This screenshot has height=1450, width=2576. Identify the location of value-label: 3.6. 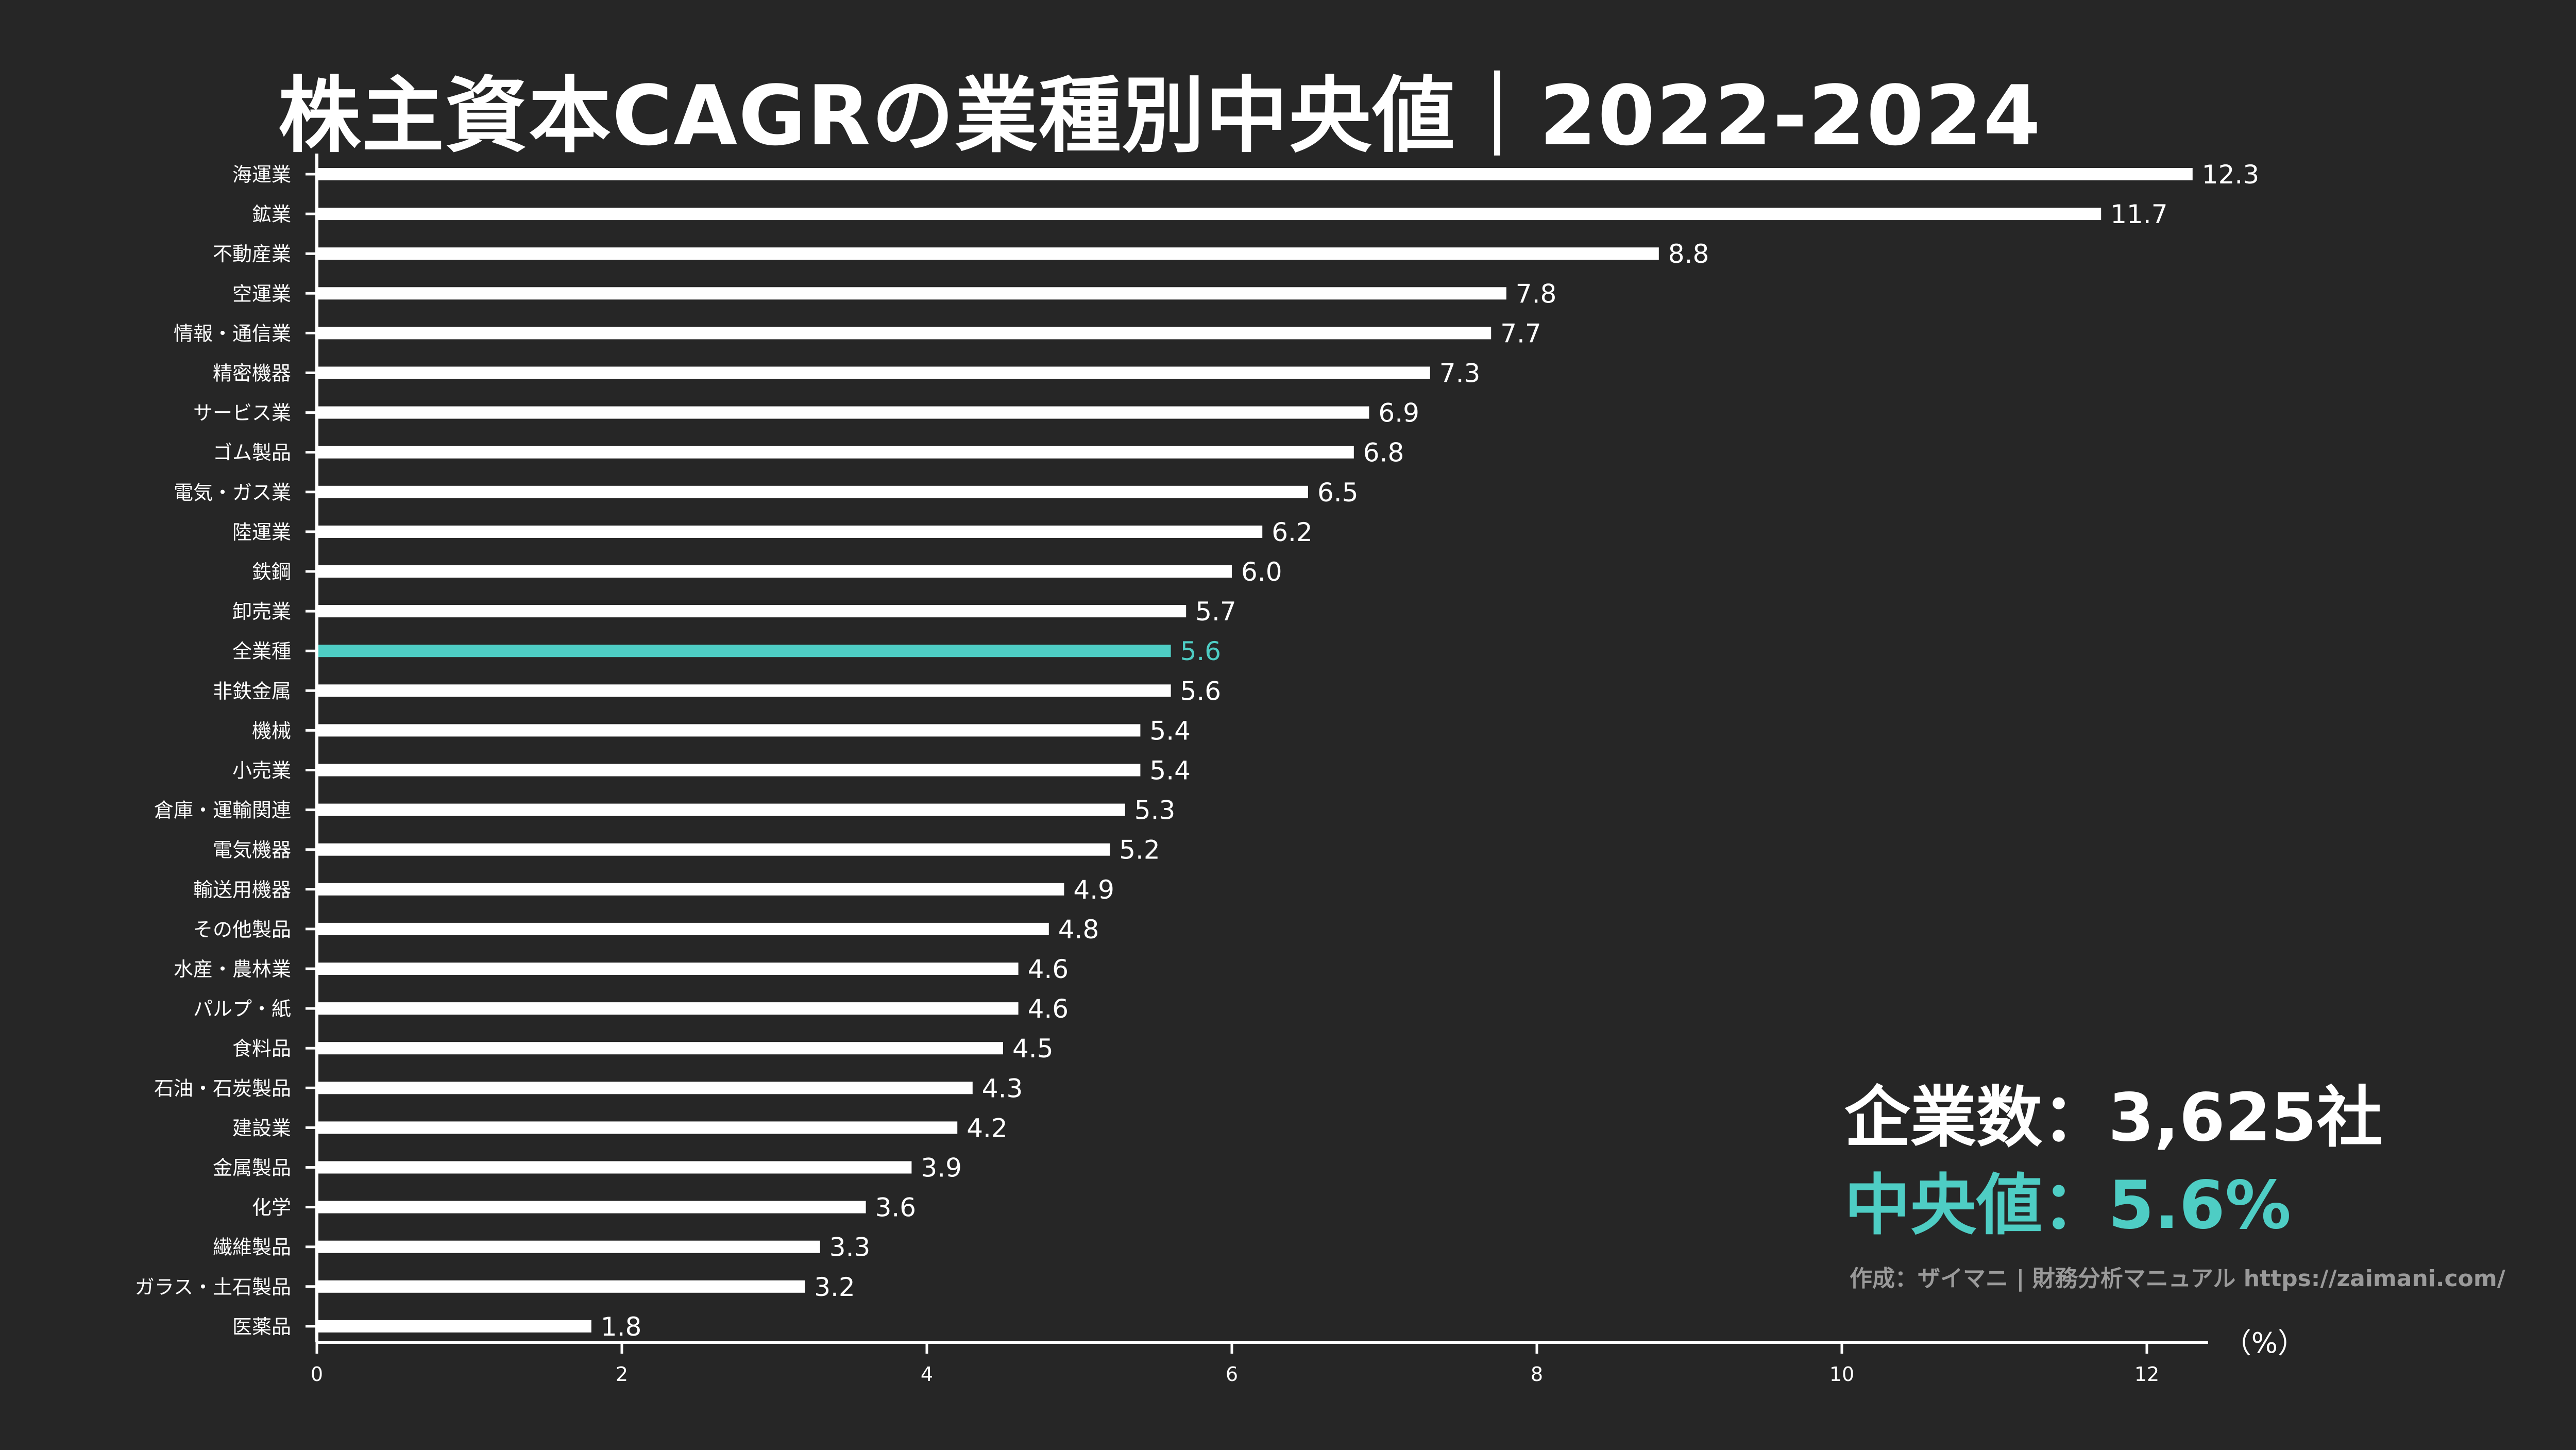
(896, 1208).